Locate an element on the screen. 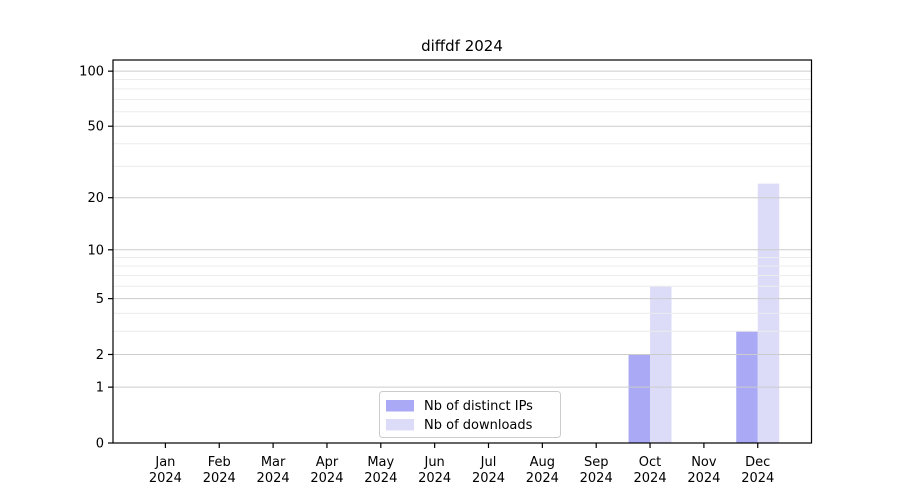 The image size is (900, 500). legend-box is located at coordinates (470, 414).